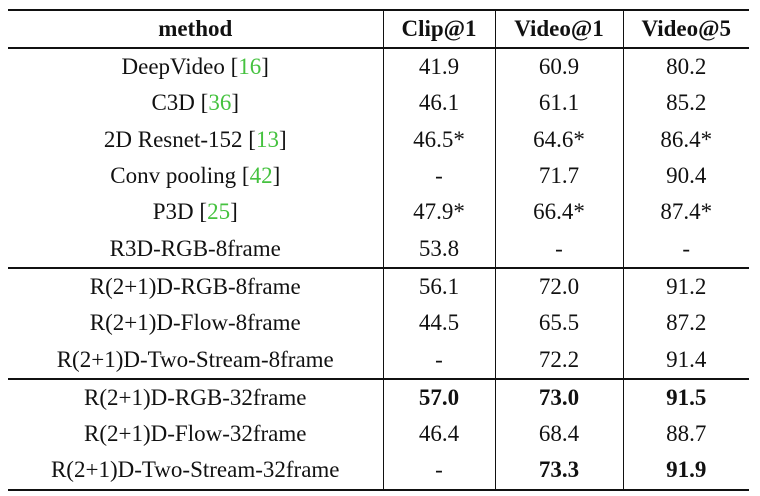 Image resolution: width=760 pixels, height=496 pixels. I want to click on method-name: R(2+1)D-RGB-32frame, so click(195, 397).